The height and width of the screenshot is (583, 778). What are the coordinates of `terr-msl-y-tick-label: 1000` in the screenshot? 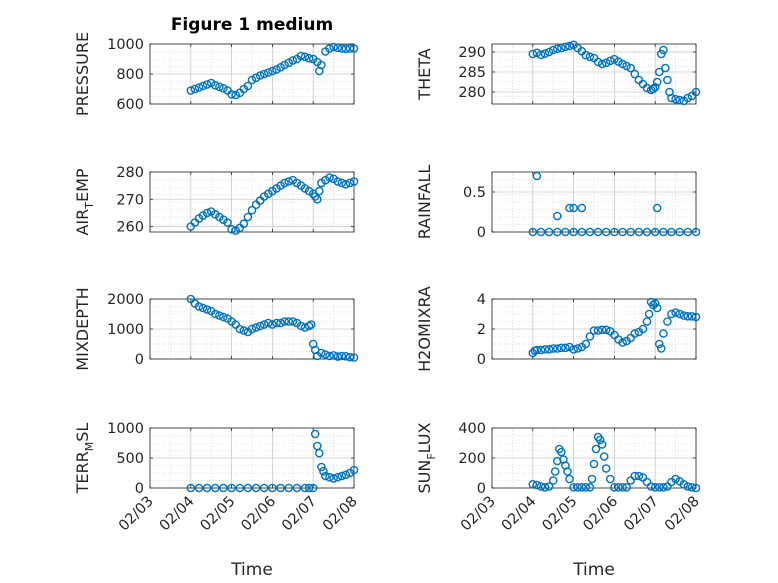 It's located at (125, 429).